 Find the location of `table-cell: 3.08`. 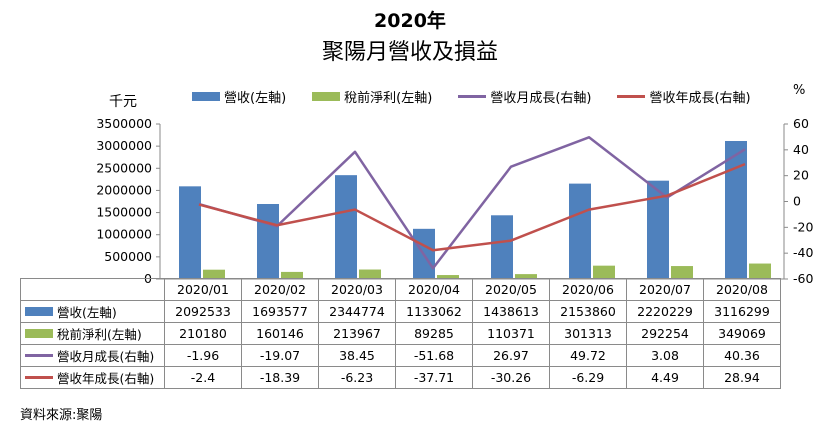

table-cell: 3.08 is located at coordinates (665, 355).